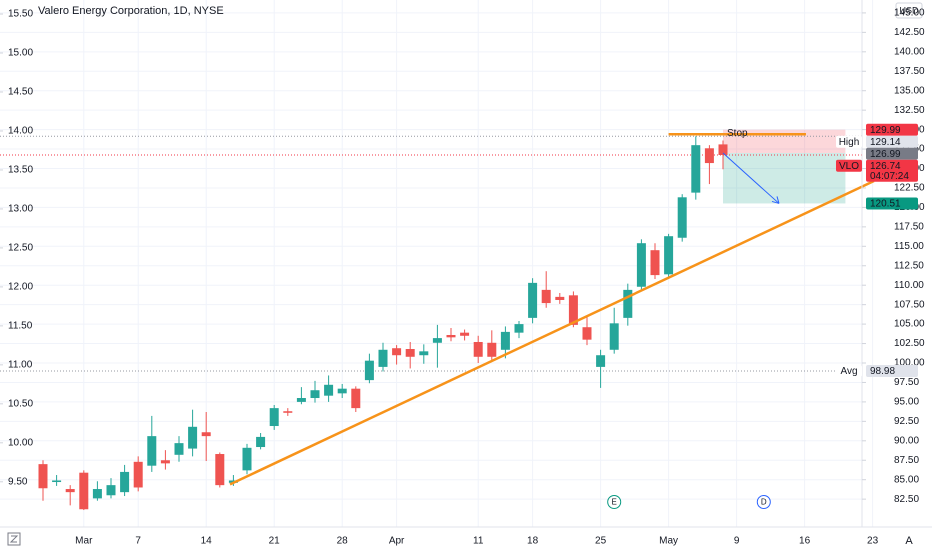 This screenshot has width=932, height=550. What do you see at coordinates (20, 170) in the screenshot?
I see `y2-tick-label: 13.50` at bounding box center [20, 170].